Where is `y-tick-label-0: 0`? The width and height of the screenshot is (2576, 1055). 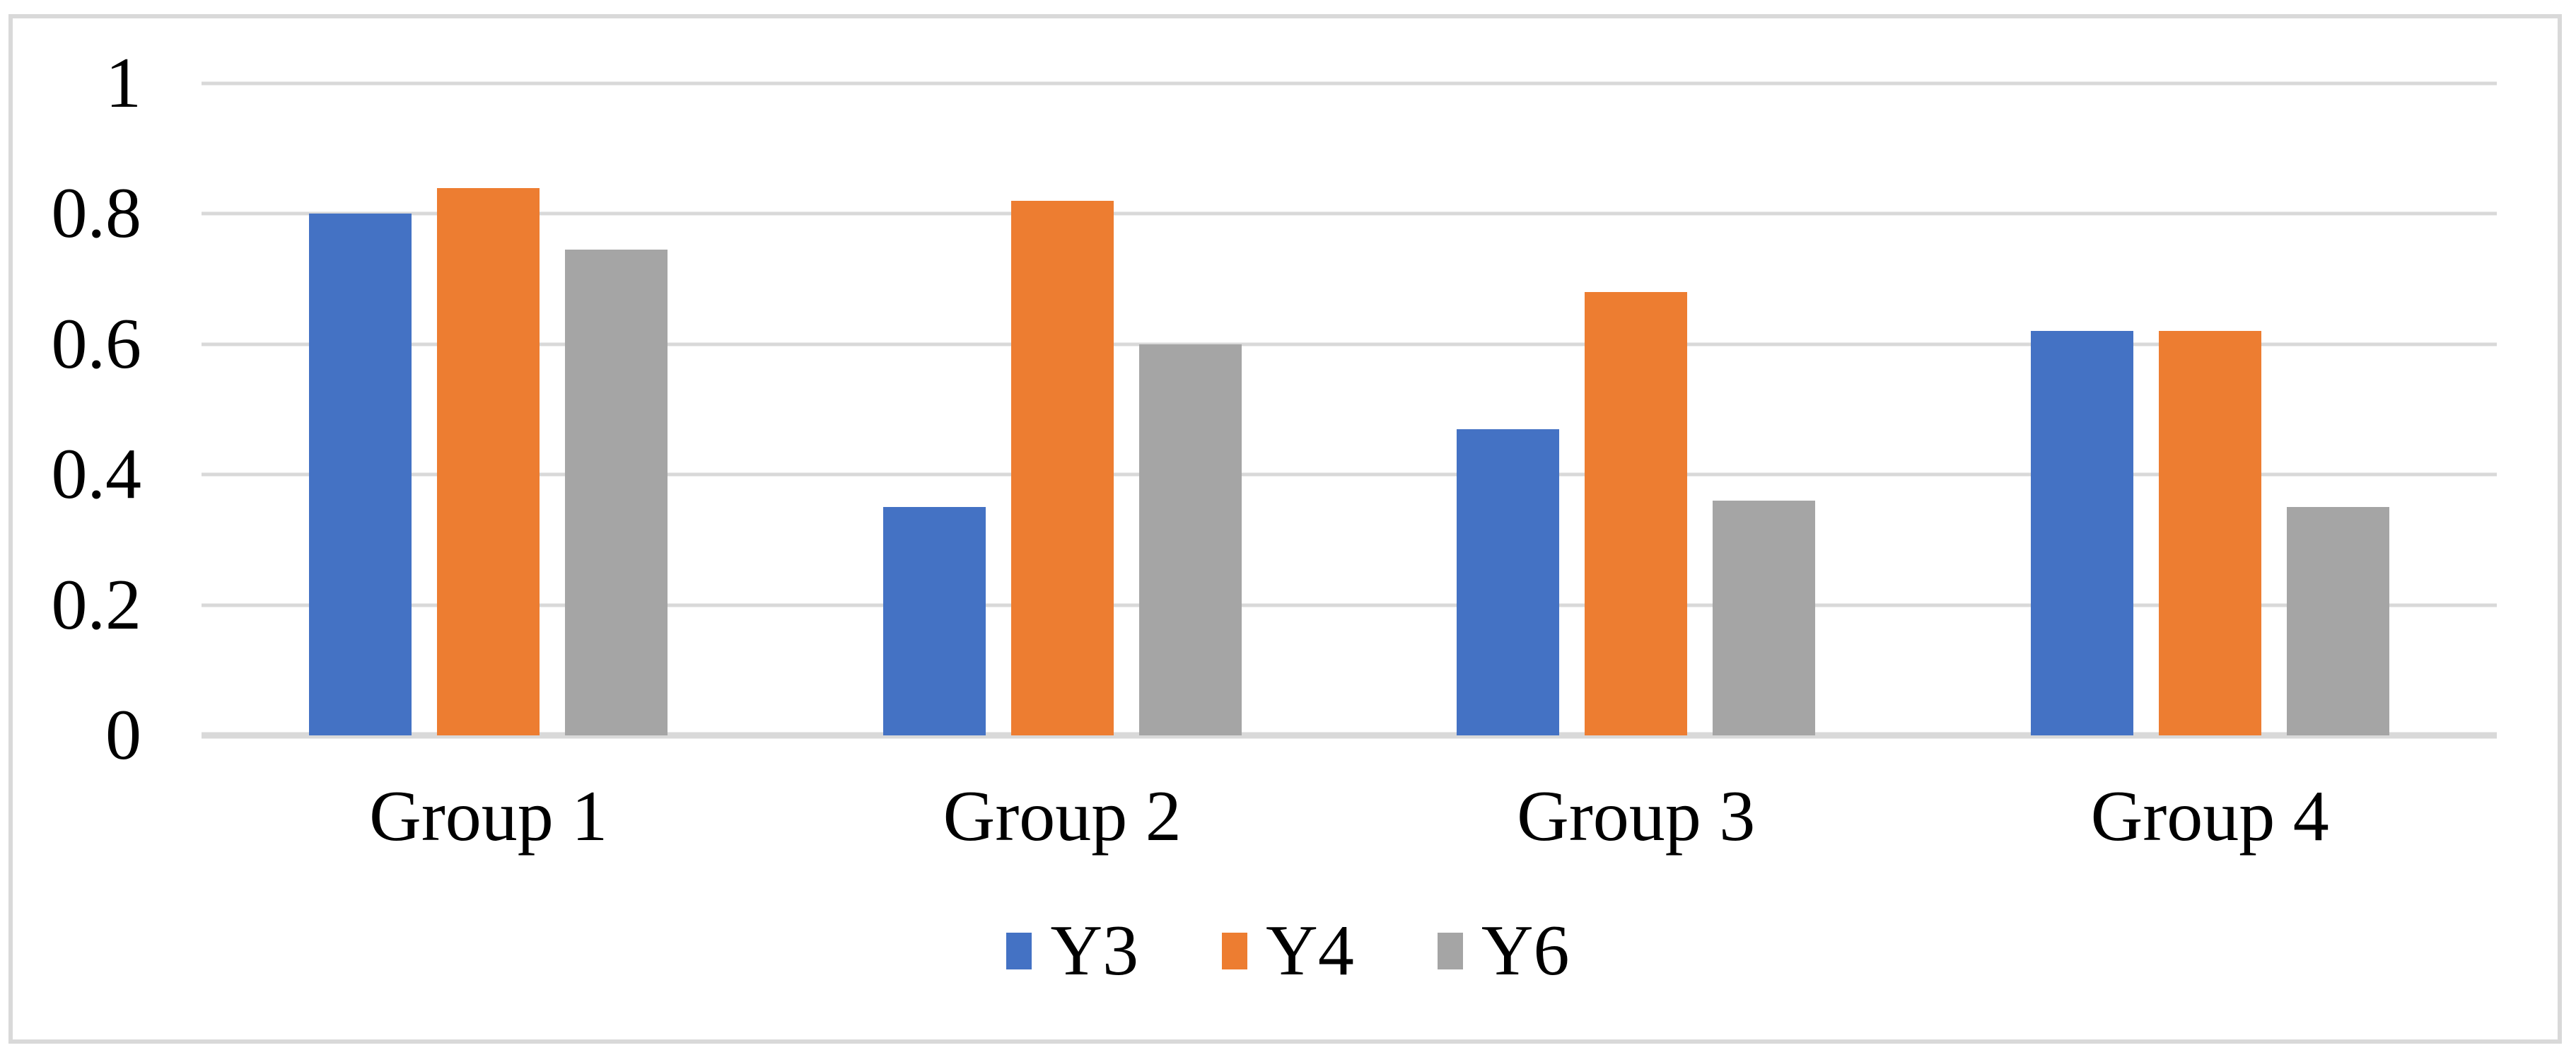 y-tick-label-0: 0 is located at coordinates (123, 735).